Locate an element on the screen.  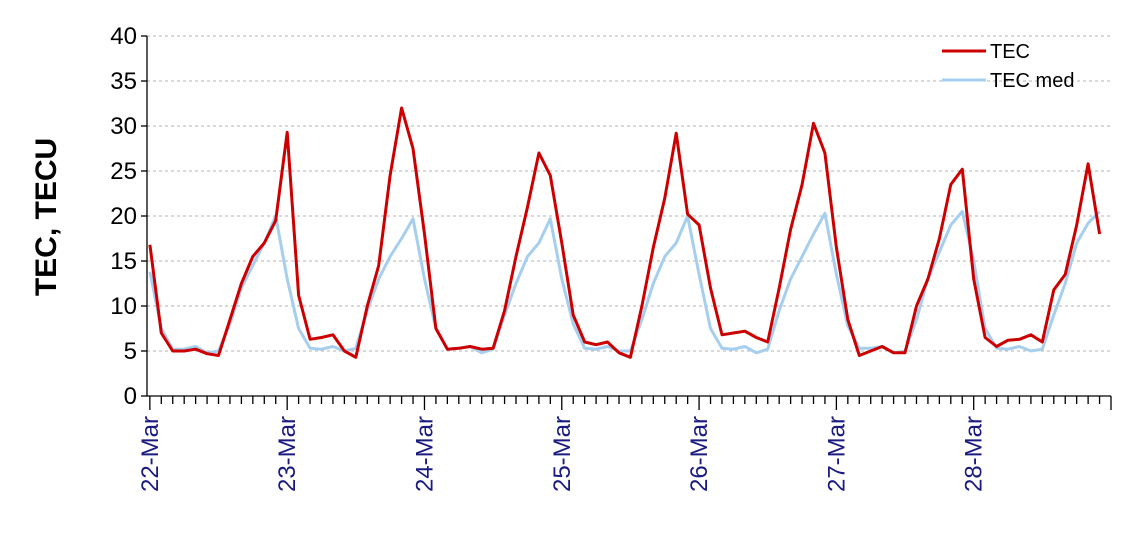
legend-label-tec: TEC is located at coordinates (1010, 52).